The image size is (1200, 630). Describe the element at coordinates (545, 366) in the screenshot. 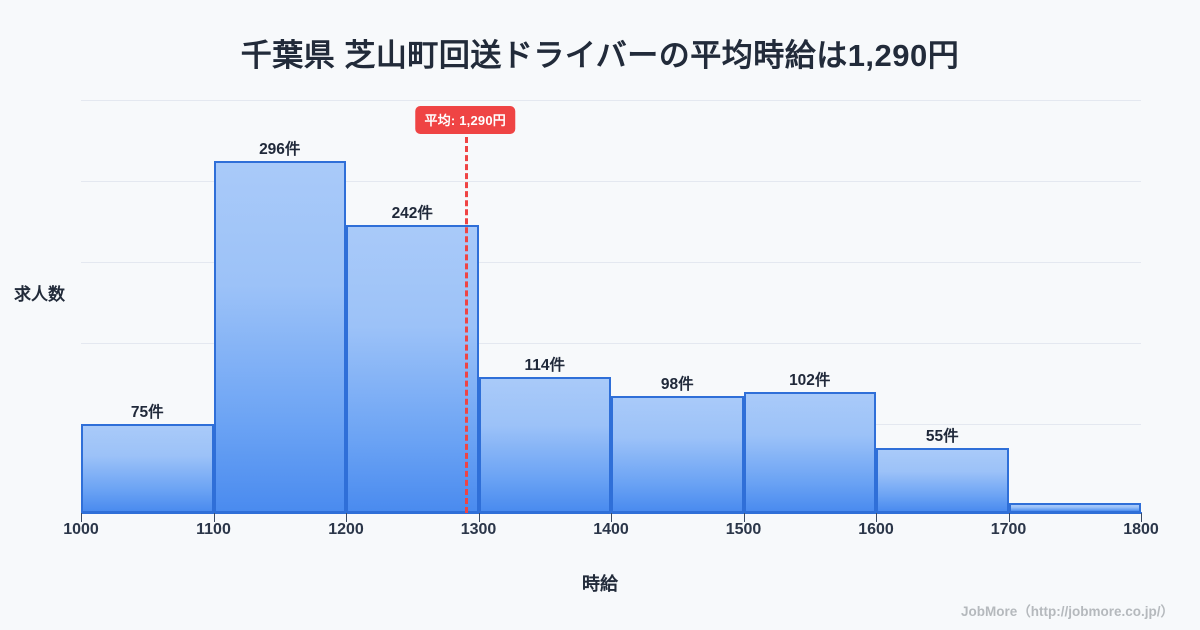

I see `bar-value-label: 114件` at that location.